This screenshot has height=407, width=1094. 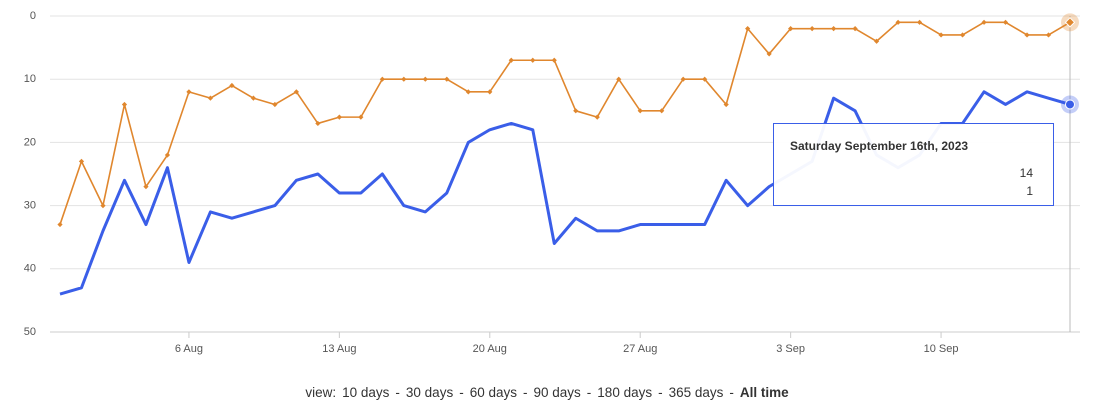 I want to click on tooltip-title: Saturday September 16th, 2023, so click(x=879, y=146).